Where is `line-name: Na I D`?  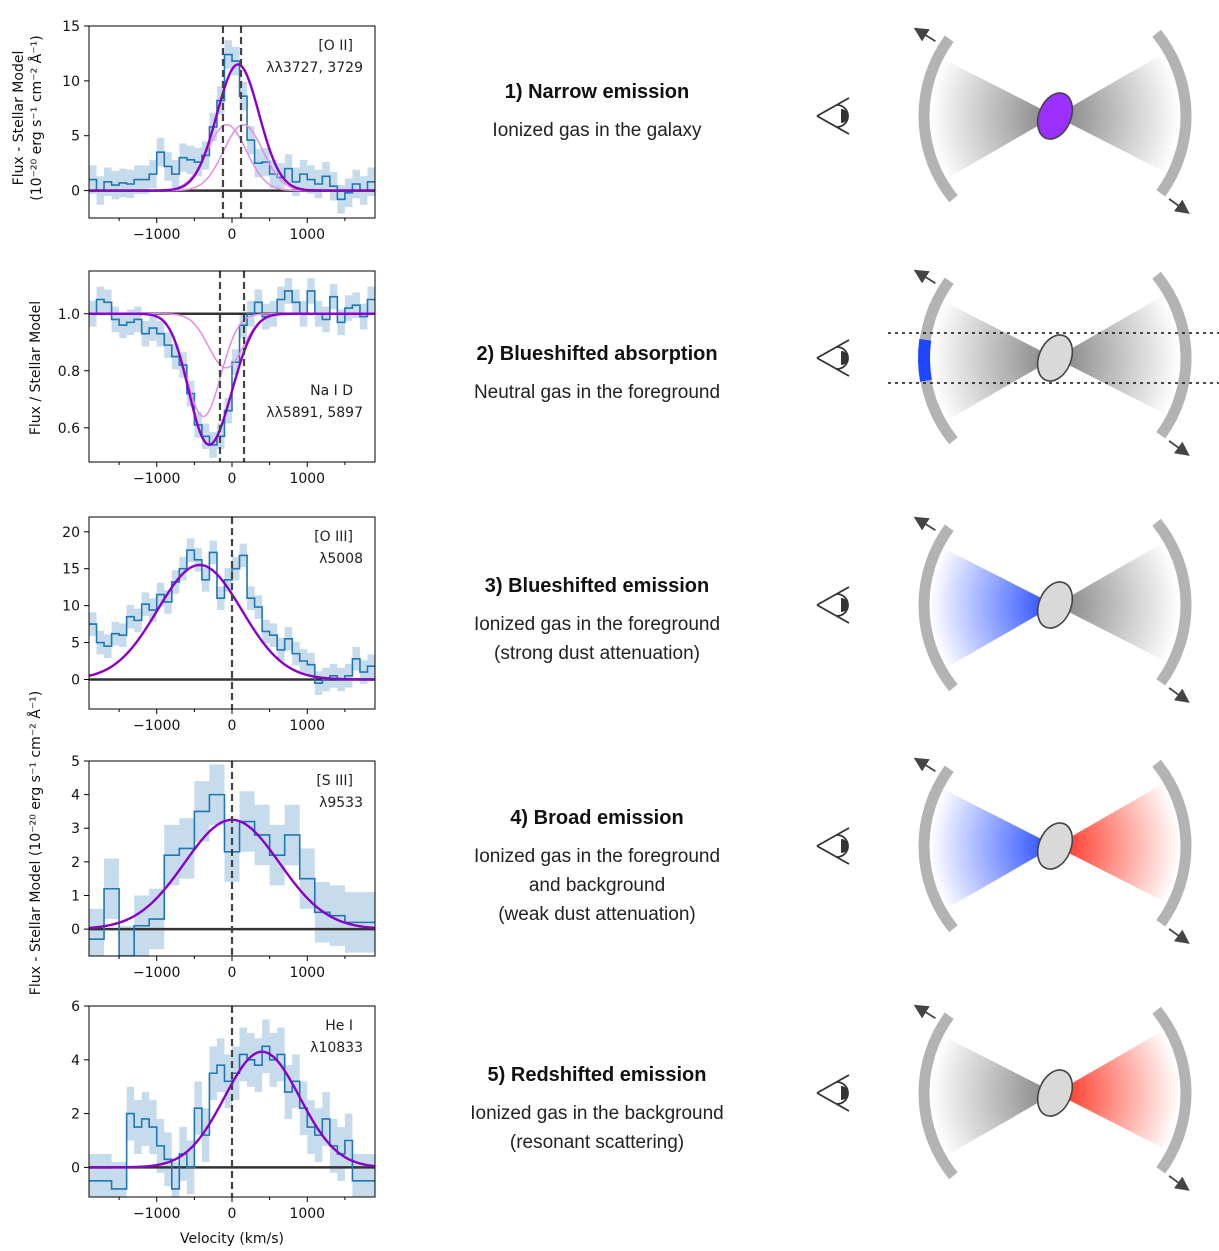
line-name: Na I D is located at coordinates (331, 391).